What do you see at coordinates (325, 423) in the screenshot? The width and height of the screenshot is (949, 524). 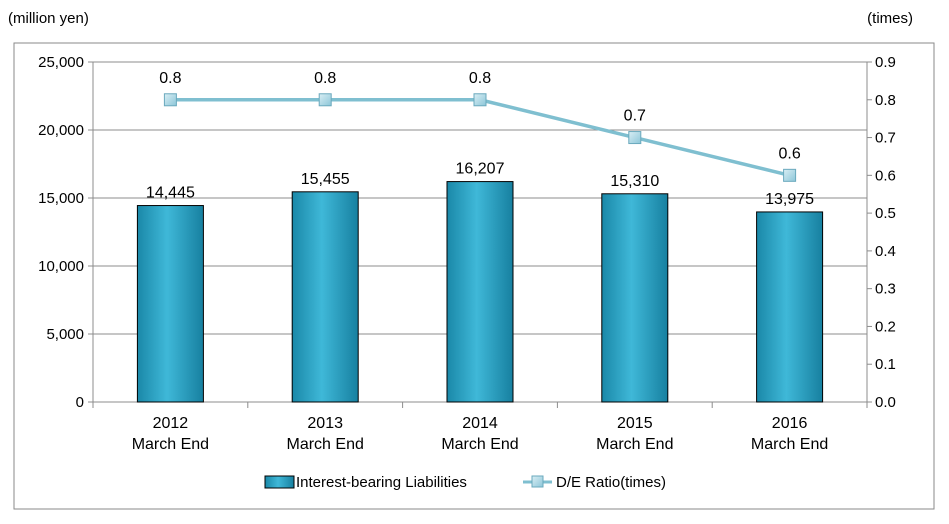 I see `category-label-1-0: 2013` at bounding box center [325, 423].